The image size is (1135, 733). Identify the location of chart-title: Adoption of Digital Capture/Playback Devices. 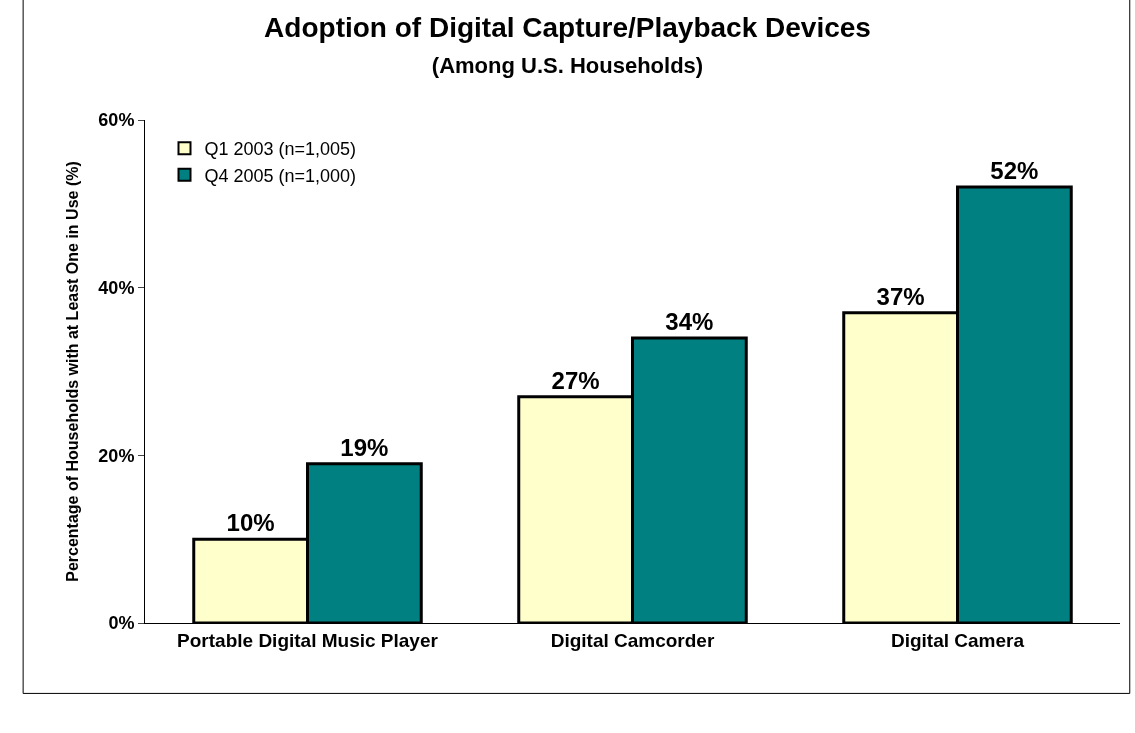
(567, 27).